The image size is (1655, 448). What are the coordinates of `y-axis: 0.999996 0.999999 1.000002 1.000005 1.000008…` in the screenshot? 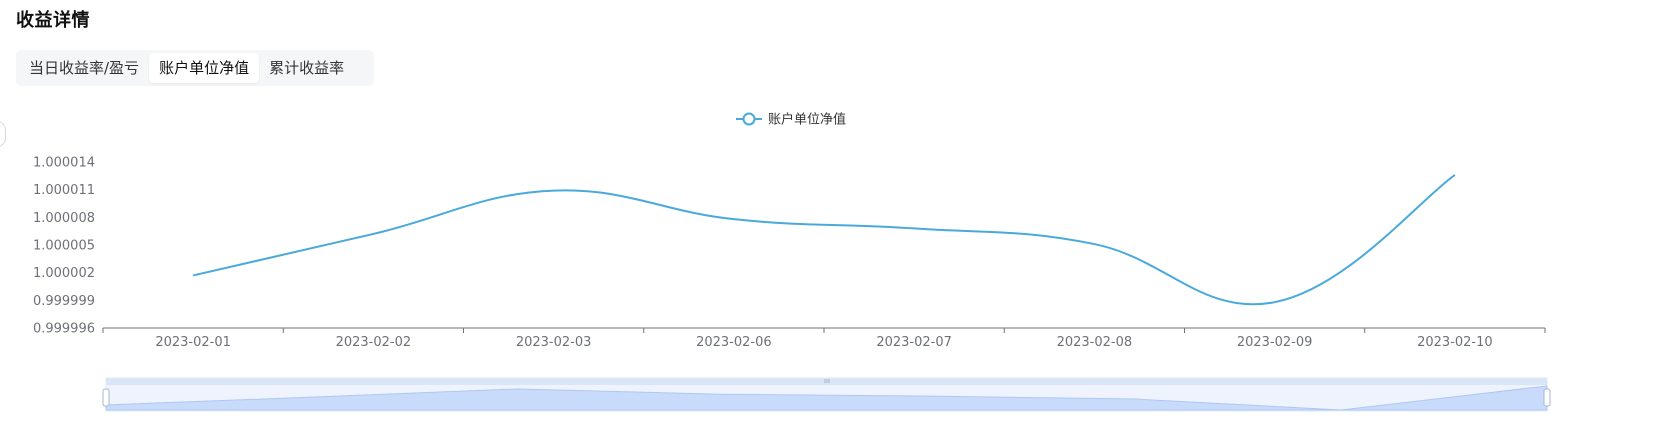 It's located at (64, 246).